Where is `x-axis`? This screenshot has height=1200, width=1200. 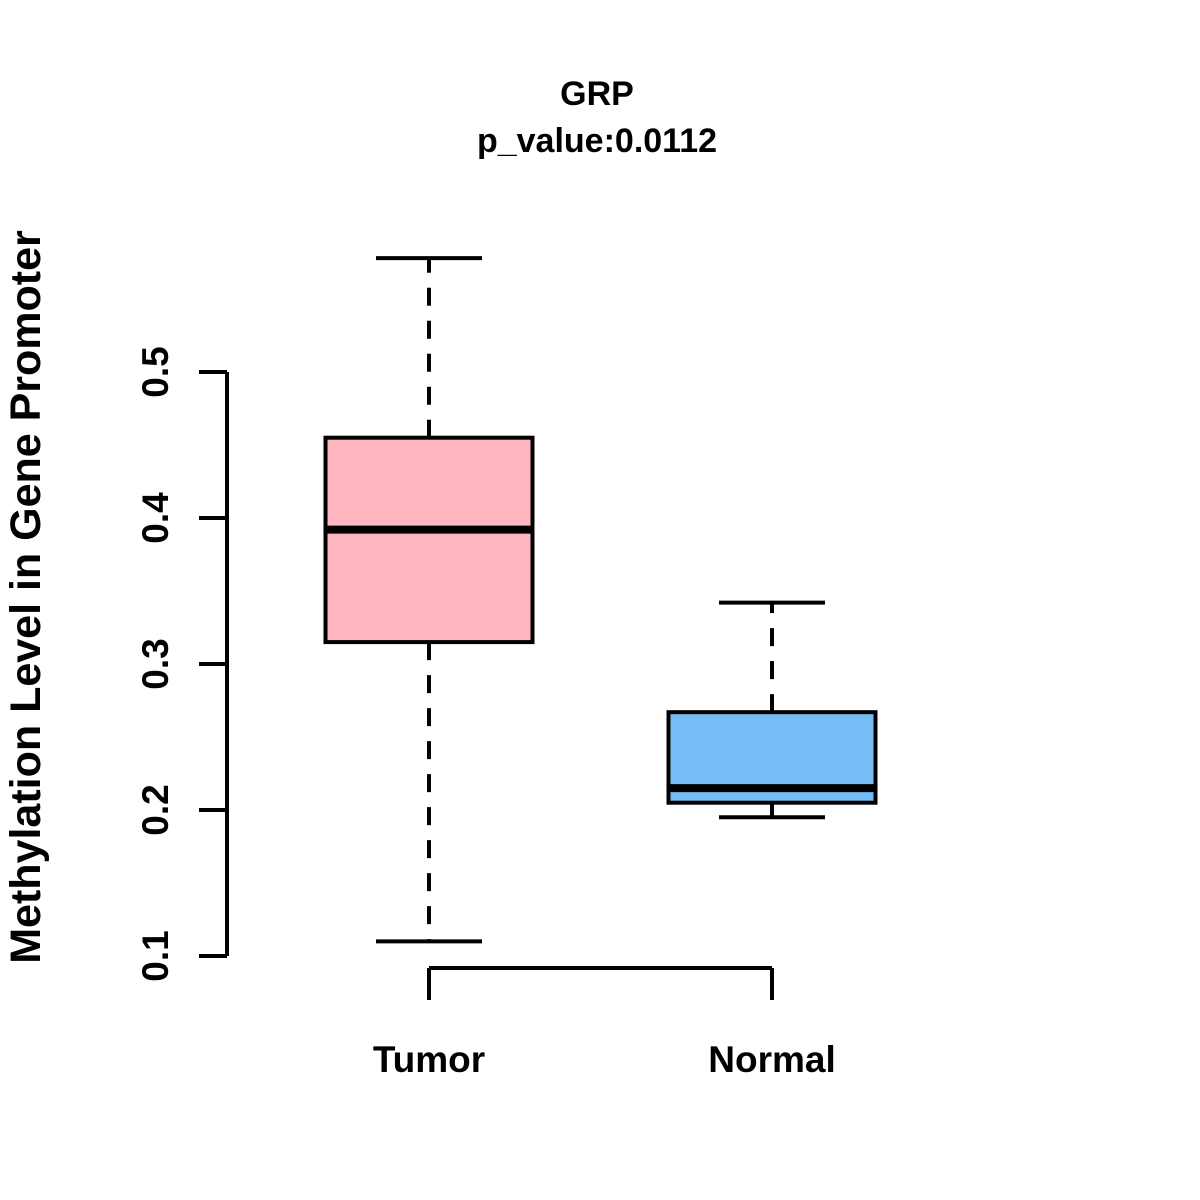 x-axis is located at coordinates (600, 983).